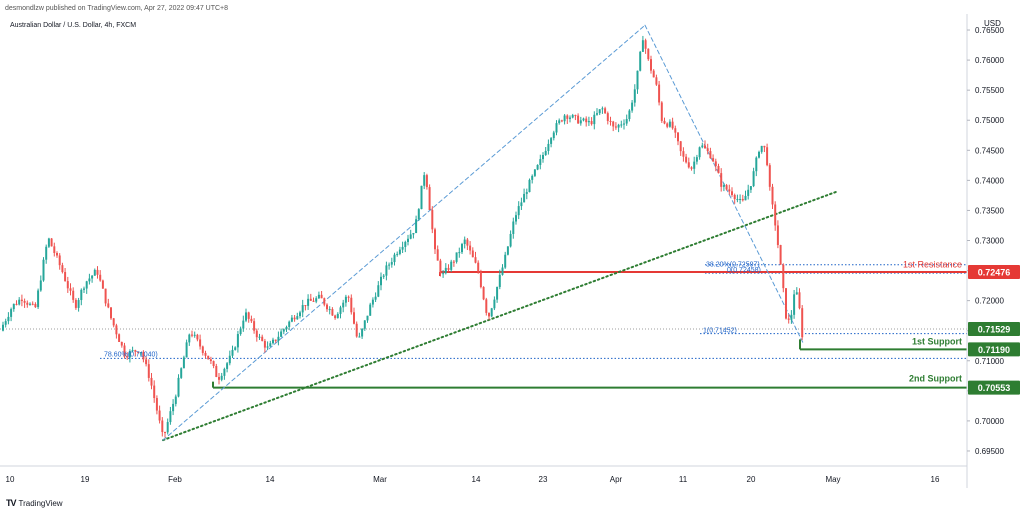 This screenshot has height=514, width=1024. I want to click on y-tick-label: 0.75500, so click(989, 90).